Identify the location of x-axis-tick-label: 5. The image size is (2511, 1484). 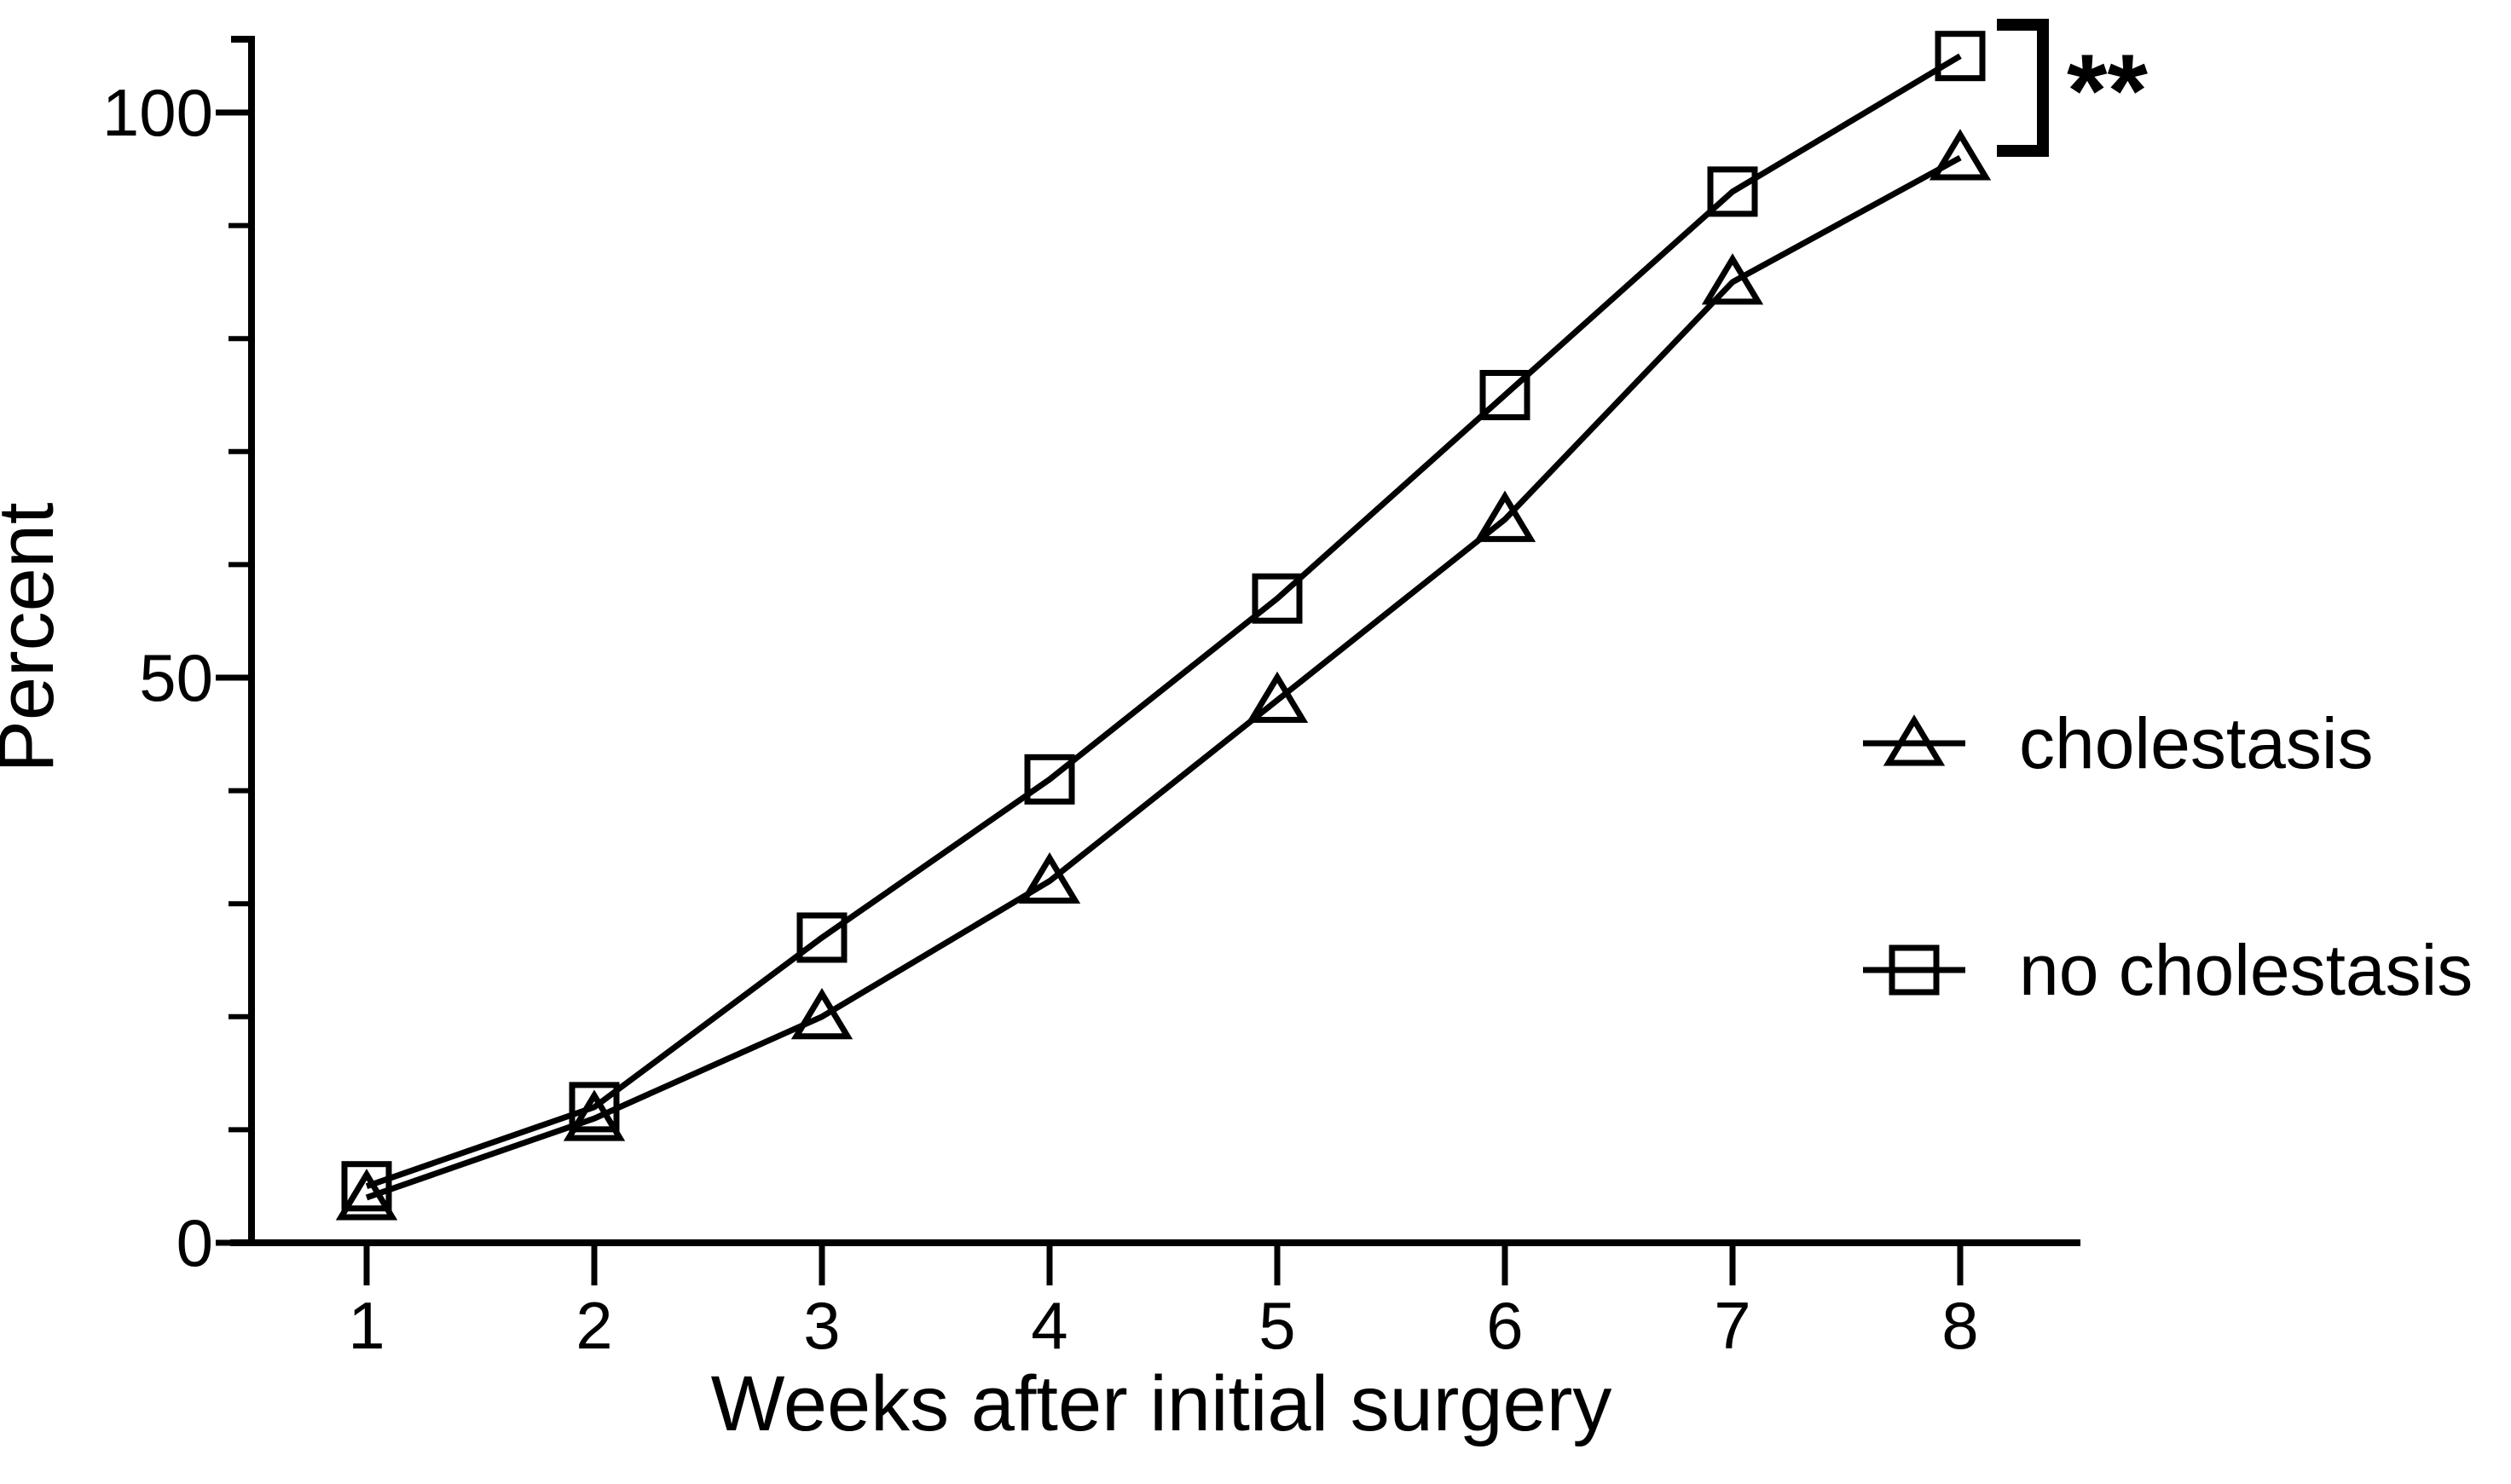
(1277, 1325).